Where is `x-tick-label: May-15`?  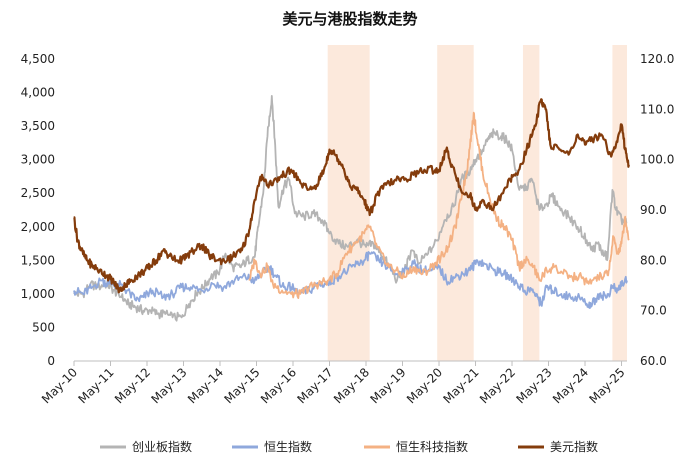
x-tick-label: May-15 is located at coordinates (241, 385).